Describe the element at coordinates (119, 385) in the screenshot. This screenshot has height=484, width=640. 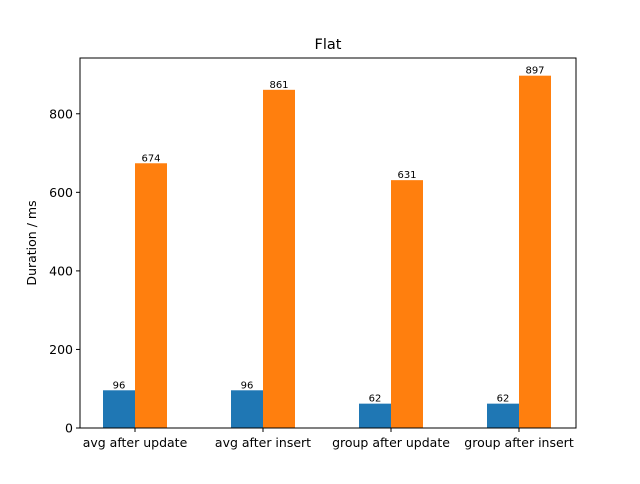
I see `data-label-series1-0: 96` at that location.